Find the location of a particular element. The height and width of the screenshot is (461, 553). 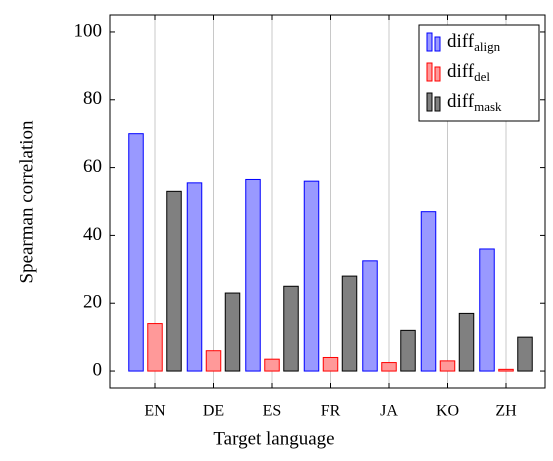

legend-label: diffalign is located at coordinates (474, 42).